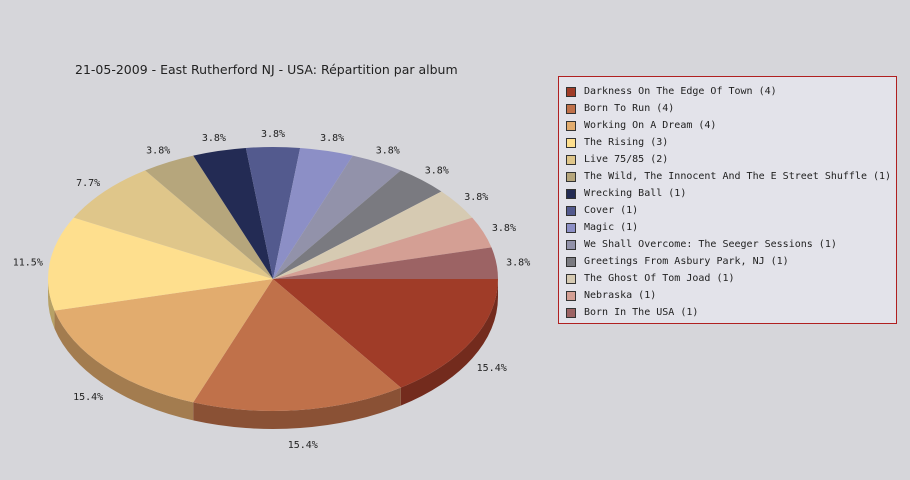 The width and height of the screenshot is (910, 480). What do you see at coordinates (659, 278) in the screenshot?
I see `legend-label: The Ghost Of Tom Joad (1)` at bounding box center [659, 278].